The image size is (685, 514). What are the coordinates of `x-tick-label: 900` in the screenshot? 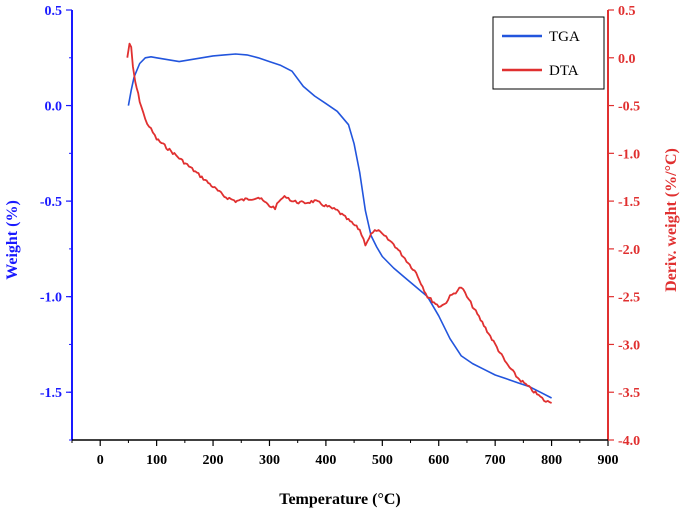 It's located at (608, 460).